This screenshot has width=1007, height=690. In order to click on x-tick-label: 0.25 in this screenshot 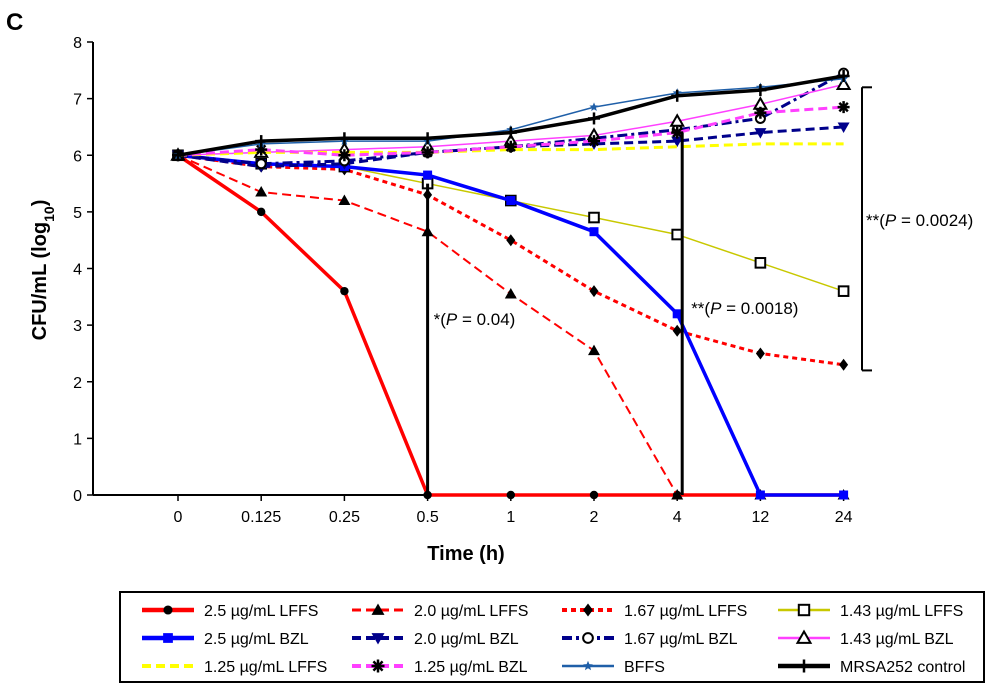, I will do `click(344, 517)`.